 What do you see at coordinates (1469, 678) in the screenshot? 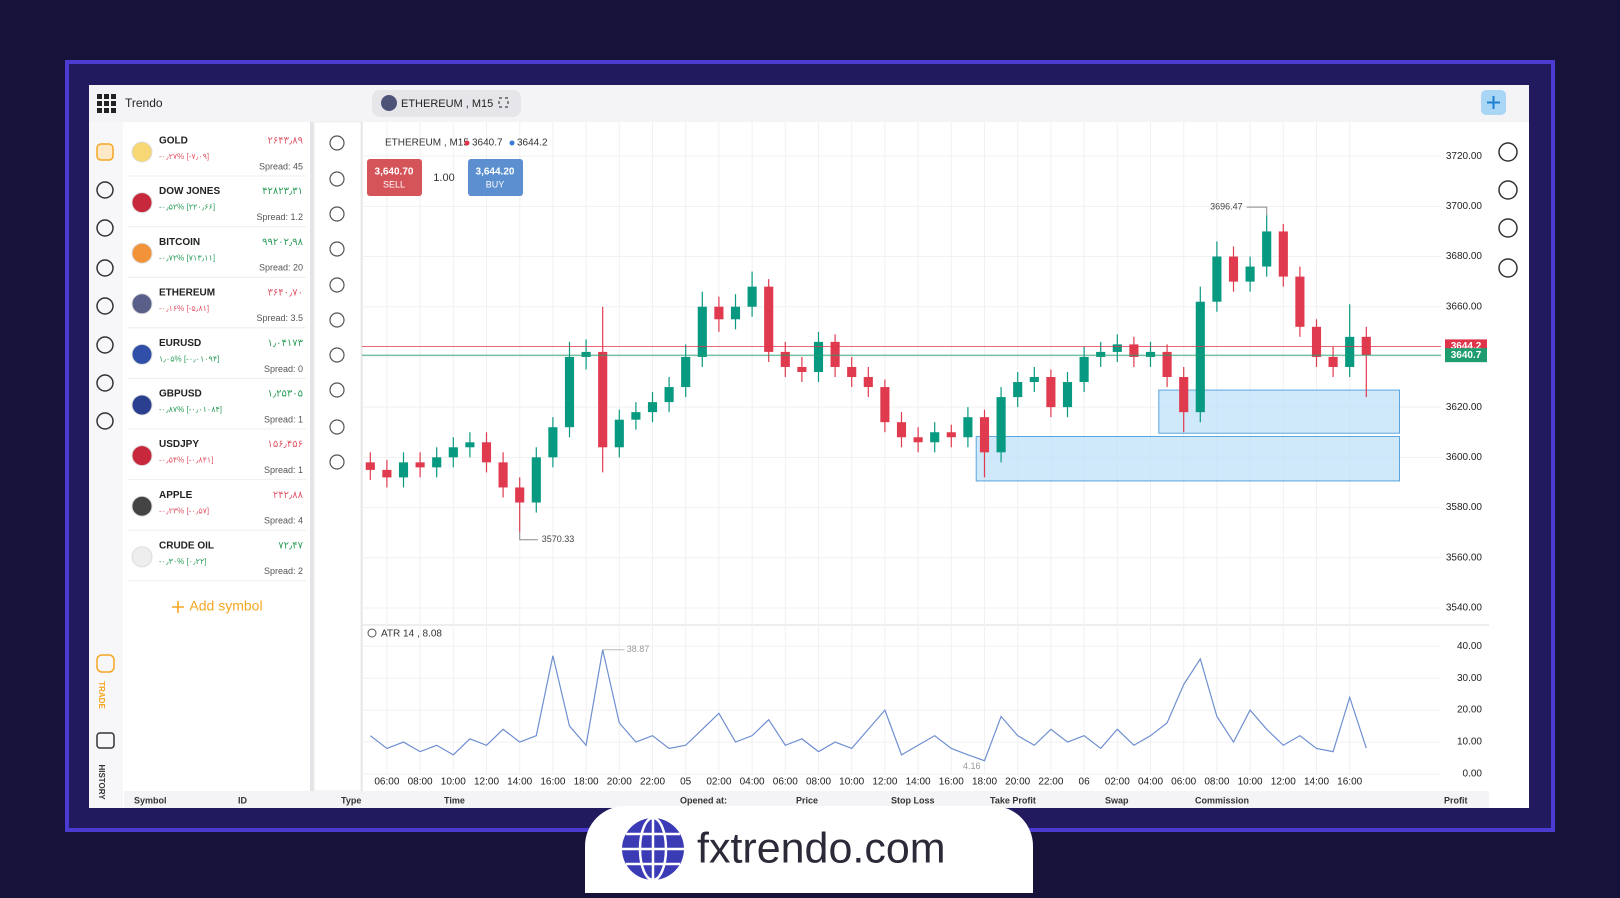
I see `y-tick-label: 30.00` at bounding box center [1469, 678].